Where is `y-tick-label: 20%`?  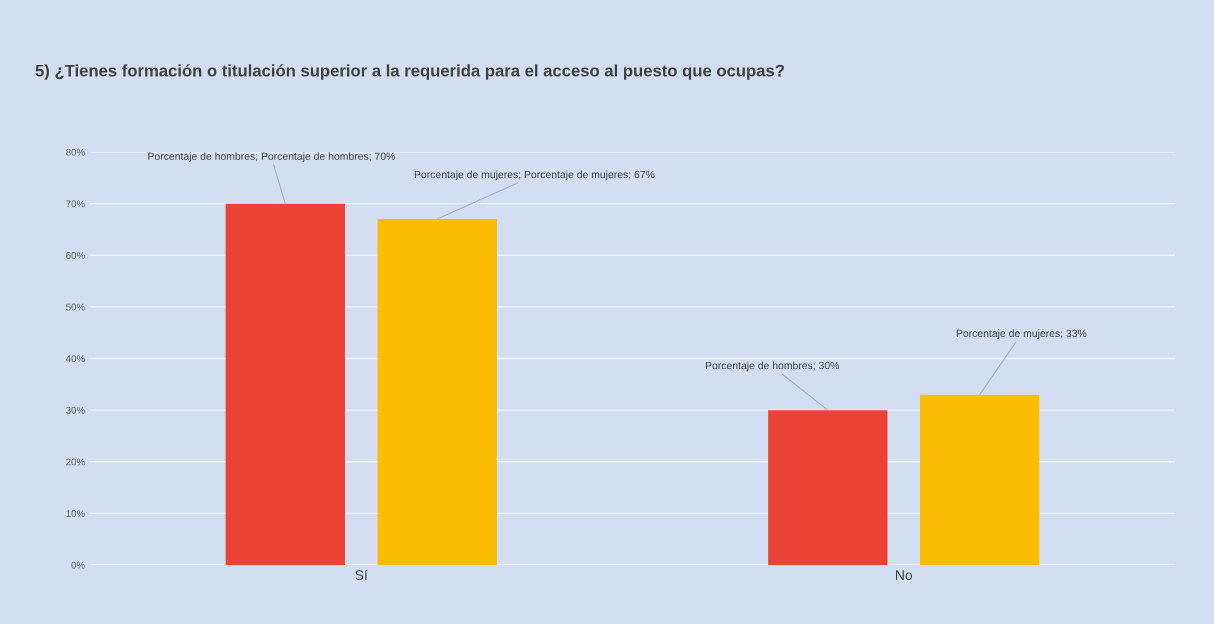 y-tick-label: 20% is located at coordinates (75, 462).